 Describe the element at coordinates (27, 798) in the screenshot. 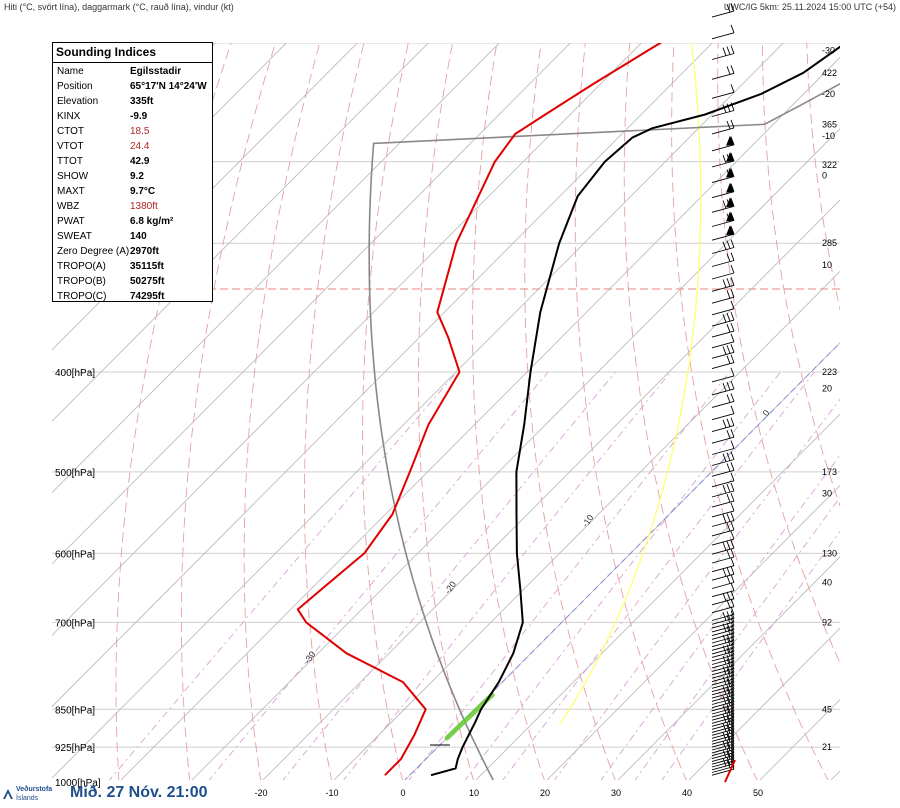

I see `logo-text-2: Íslands` at that location.